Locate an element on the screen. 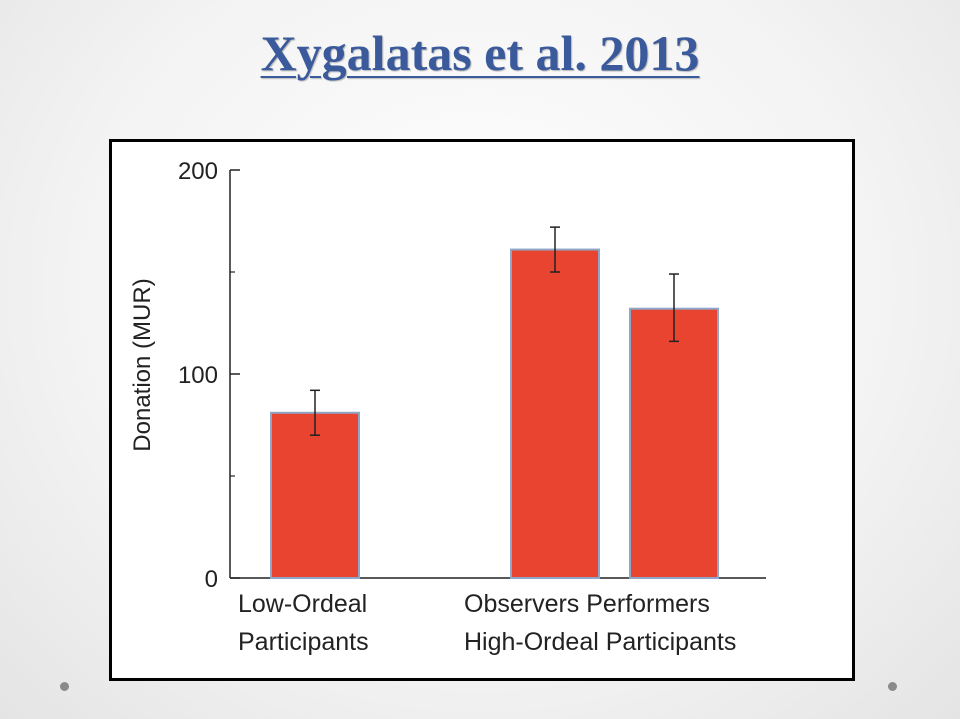  x-group-label-line1: Observers Performers is located at coordinates (587, 604).